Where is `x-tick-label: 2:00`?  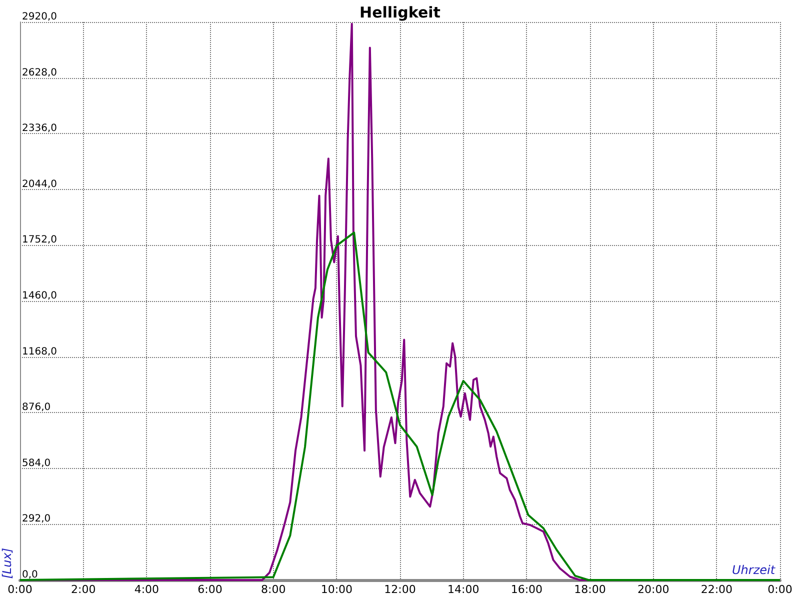
x-tick-label: 2:00 is located at coordinates (83, 589).